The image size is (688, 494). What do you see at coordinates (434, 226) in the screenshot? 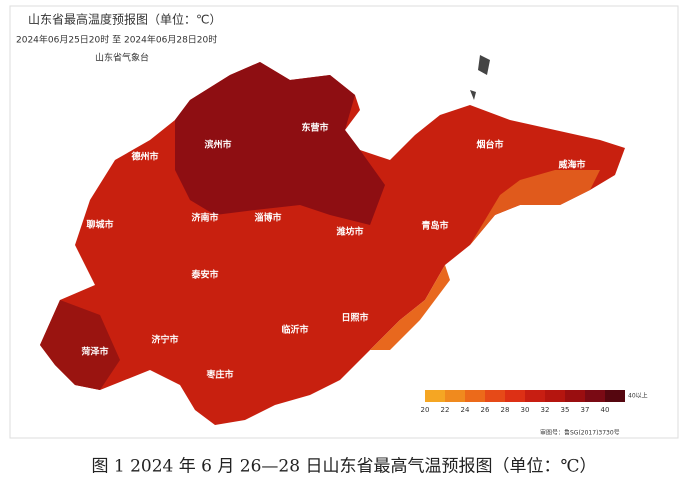
I see `city-label: 青岛市` at bounding box center [434, 226].